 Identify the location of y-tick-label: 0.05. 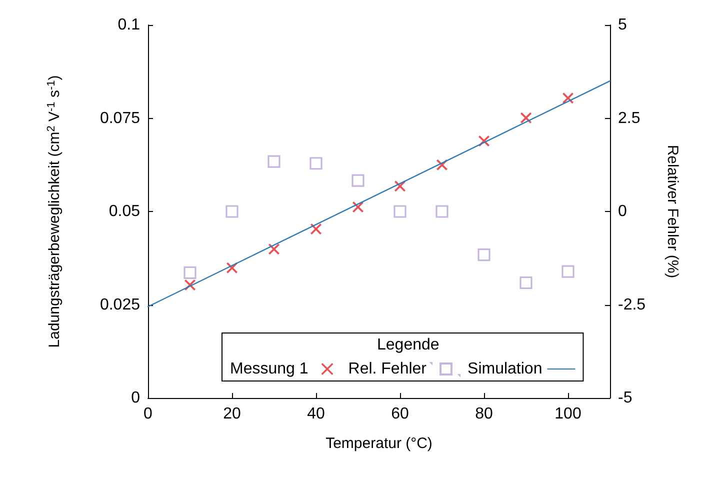
(124, 211).